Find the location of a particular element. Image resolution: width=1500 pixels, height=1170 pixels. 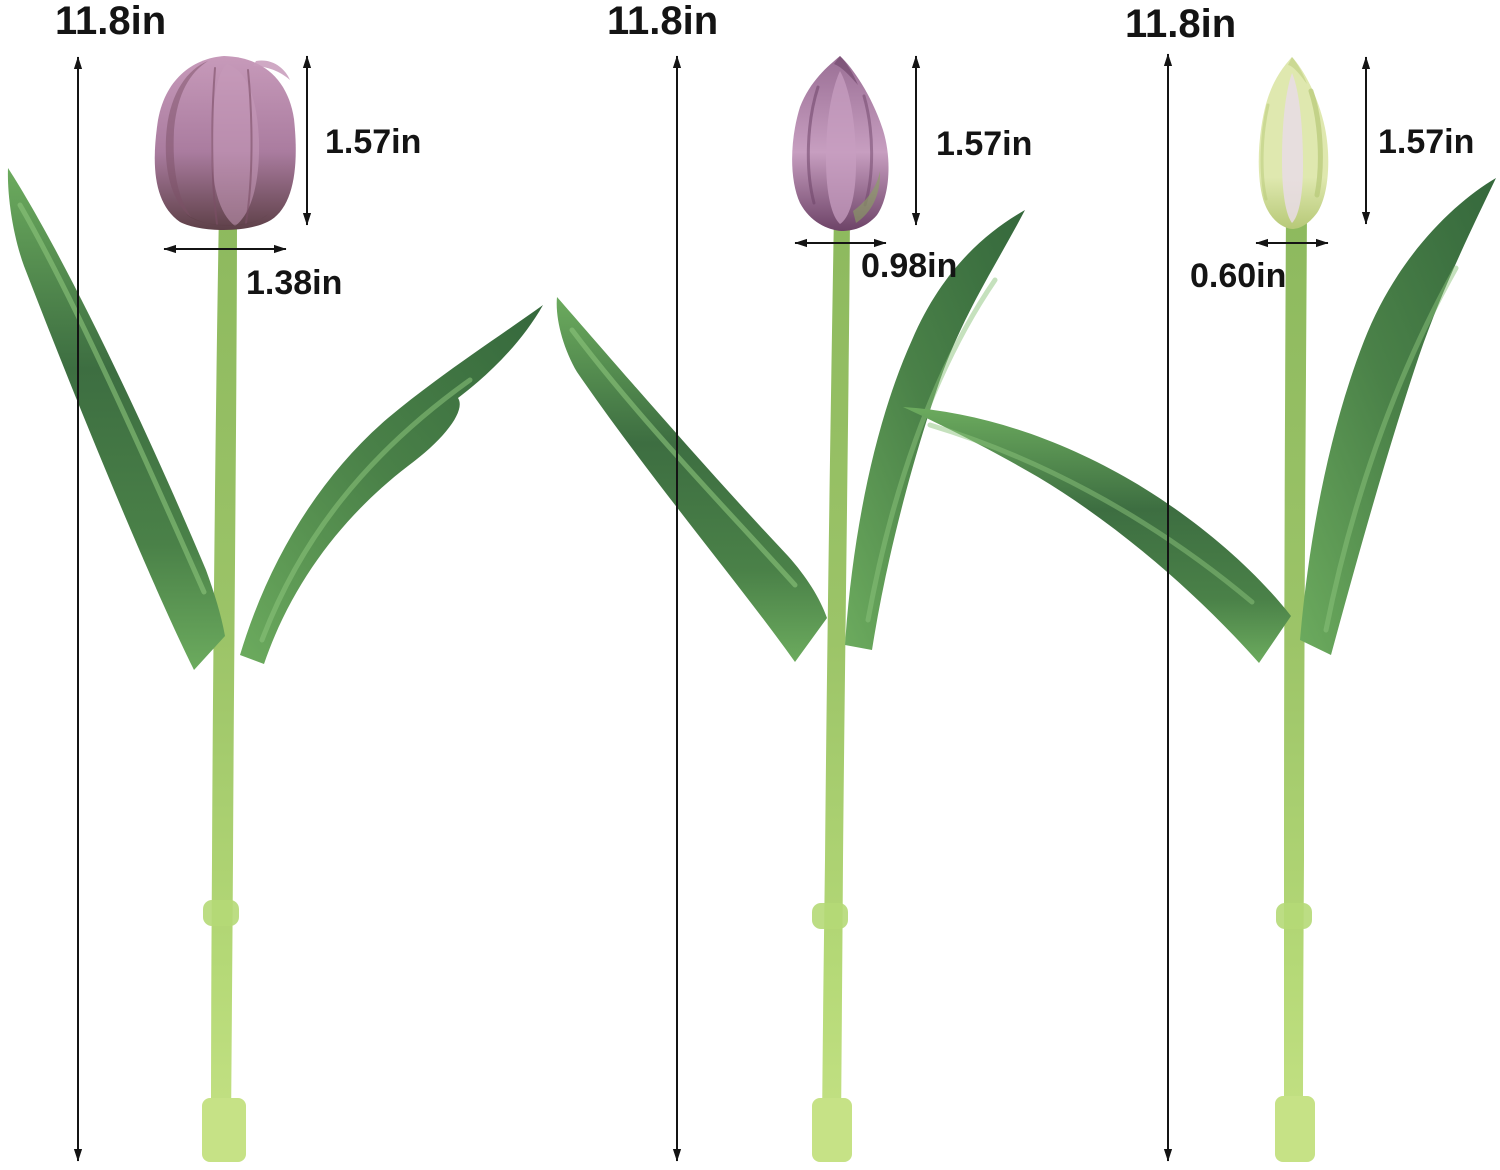

tulip-left-flower-petal-flip is located at coordinates (271, 70).